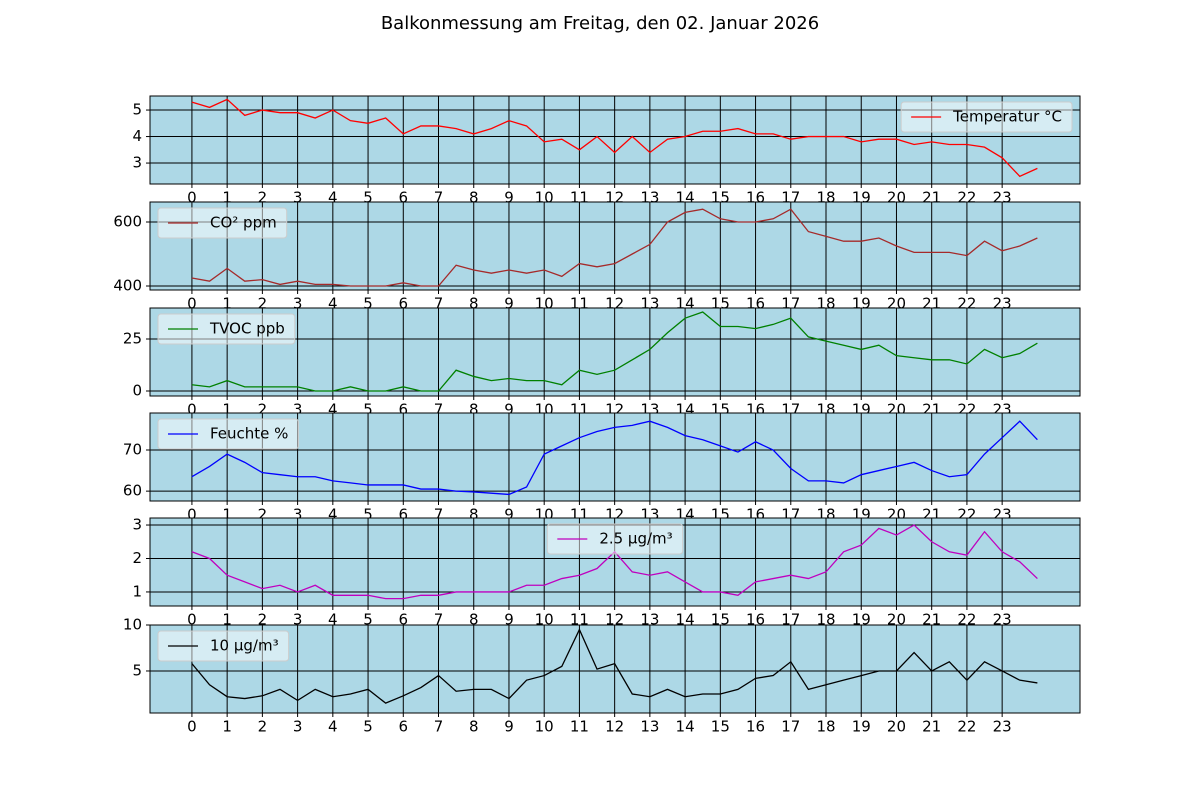 The image size is (1200, 800). What do you see at coordinates (132, 491) in the screenshot?
I see `y-tick-label: 60` at bounding box center [132, 491].